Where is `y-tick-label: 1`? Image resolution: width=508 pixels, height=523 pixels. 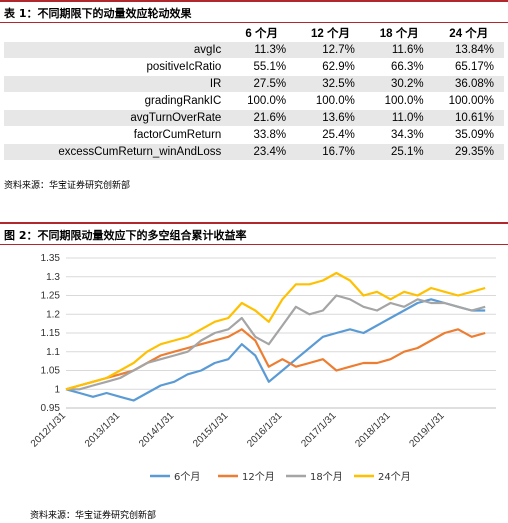
y-tick-label: 1 is located at coordinates (57, 389).